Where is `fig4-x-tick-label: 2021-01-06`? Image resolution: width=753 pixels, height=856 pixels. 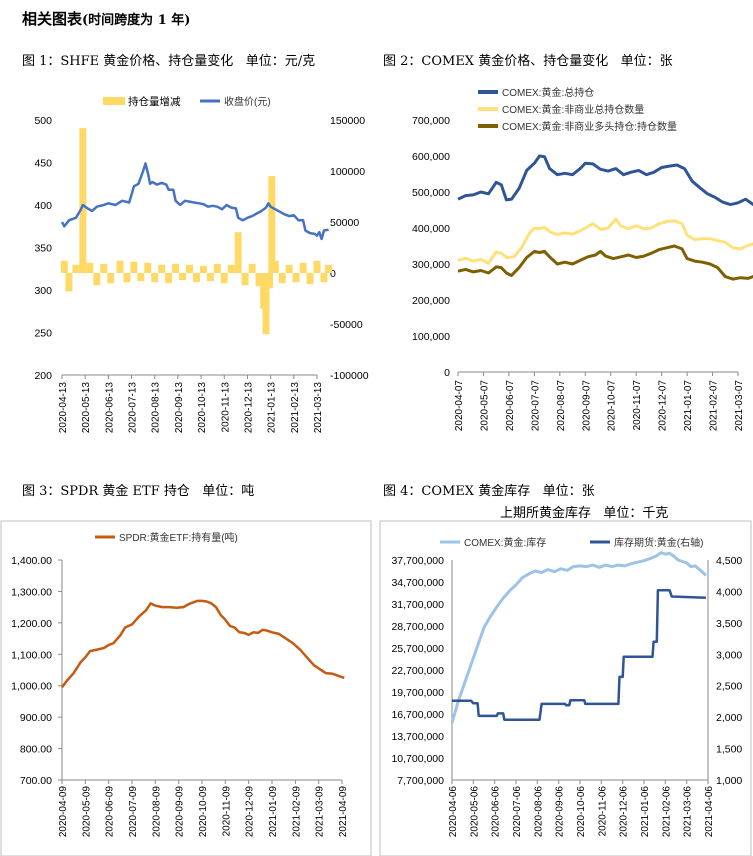
fig4-x-tick-label: 2021-01-06 is located at coordinates (645, 812).